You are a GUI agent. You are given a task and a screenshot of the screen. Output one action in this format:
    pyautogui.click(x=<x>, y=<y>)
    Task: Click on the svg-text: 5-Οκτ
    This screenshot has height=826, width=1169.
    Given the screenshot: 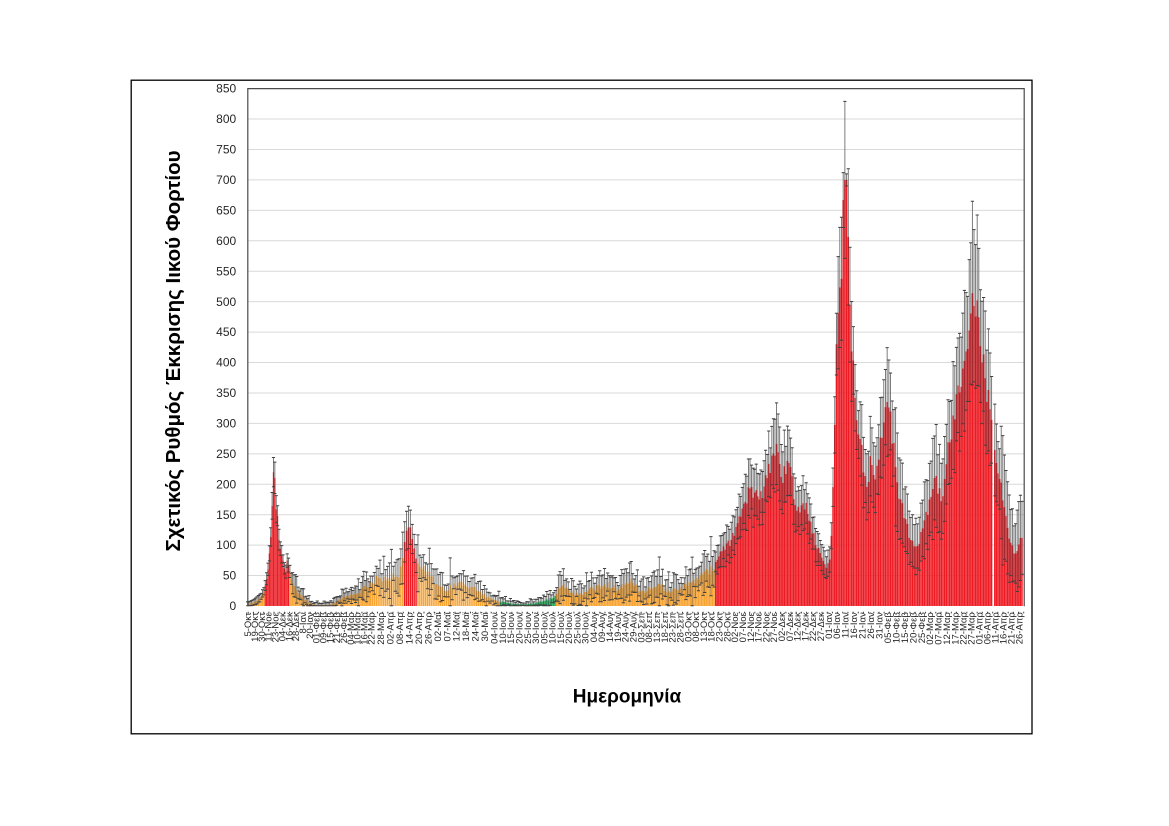 What is the action you would take?
    pyautogui.click(x=248, y=624)
    